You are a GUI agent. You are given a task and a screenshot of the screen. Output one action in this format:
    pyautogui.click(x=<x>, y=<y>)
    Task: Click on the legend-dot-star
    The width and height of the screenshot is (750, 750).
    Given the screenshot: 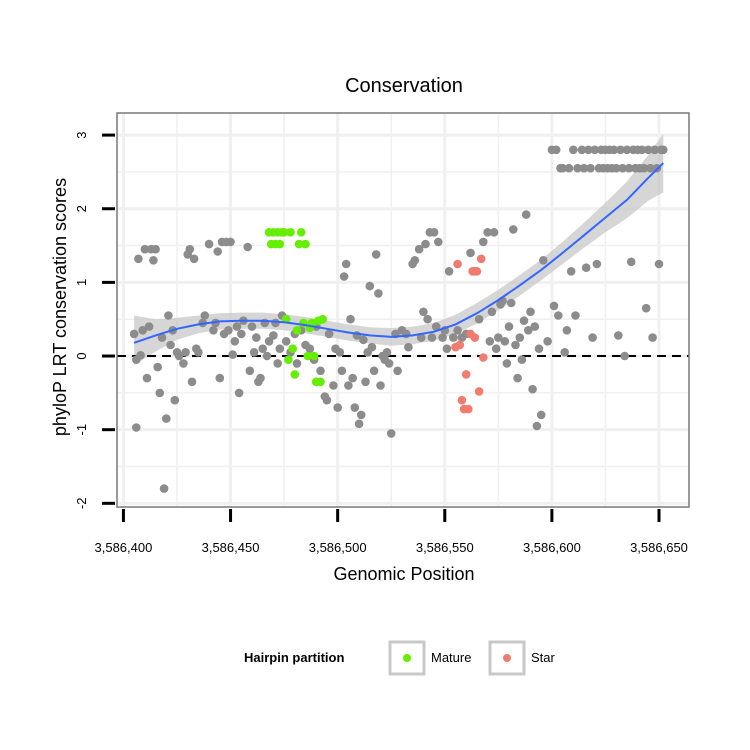 What is the action you would take?
    pyautogui.click(x=507, y=658)
    